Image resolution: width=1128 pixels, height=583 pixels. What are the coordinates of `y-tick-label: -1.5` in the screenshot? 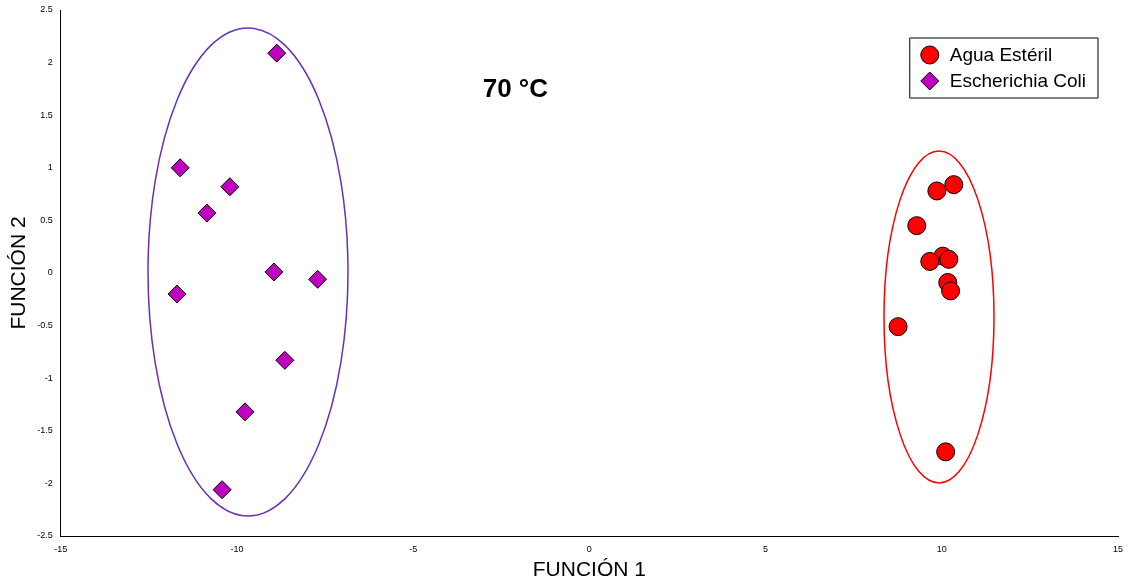 It's located at (45, 430).